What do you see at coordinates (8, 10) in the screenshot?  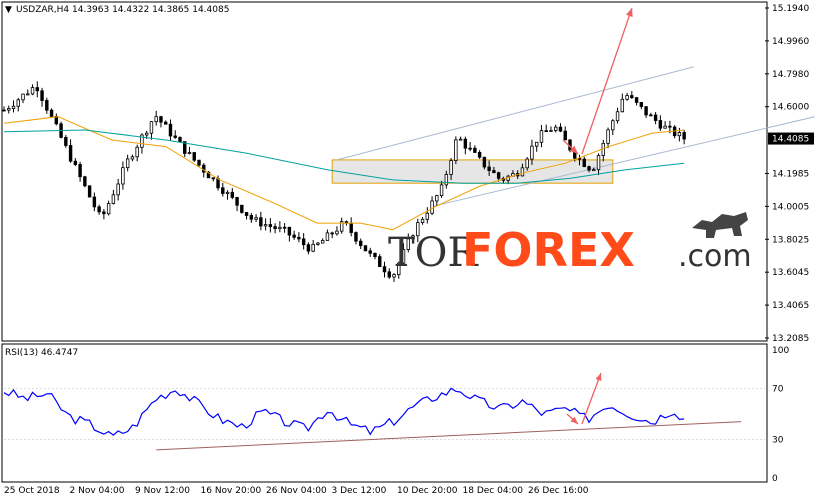 I see `symbol-header-arrow-icon: ▼` at bounding box center [8, 10].